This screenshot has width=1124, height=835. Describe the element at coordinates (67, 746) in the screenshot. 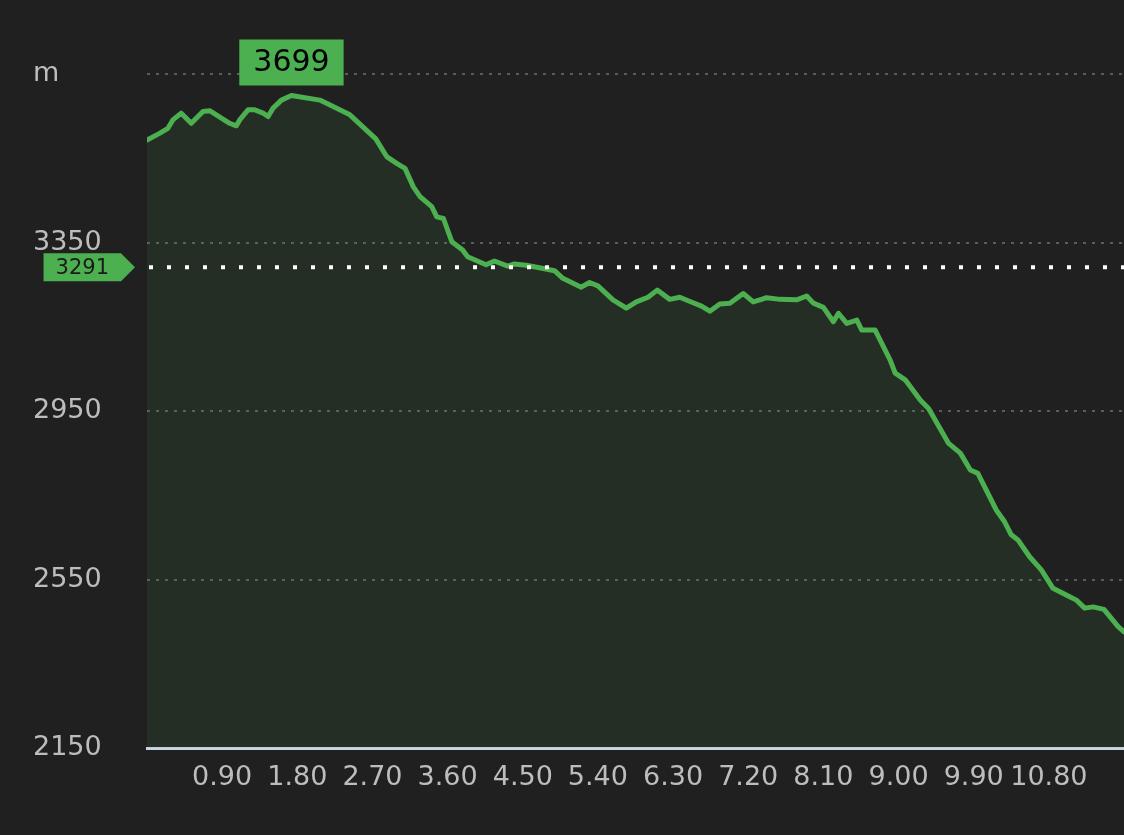

I see `y-tick-label: 2150` at that location.